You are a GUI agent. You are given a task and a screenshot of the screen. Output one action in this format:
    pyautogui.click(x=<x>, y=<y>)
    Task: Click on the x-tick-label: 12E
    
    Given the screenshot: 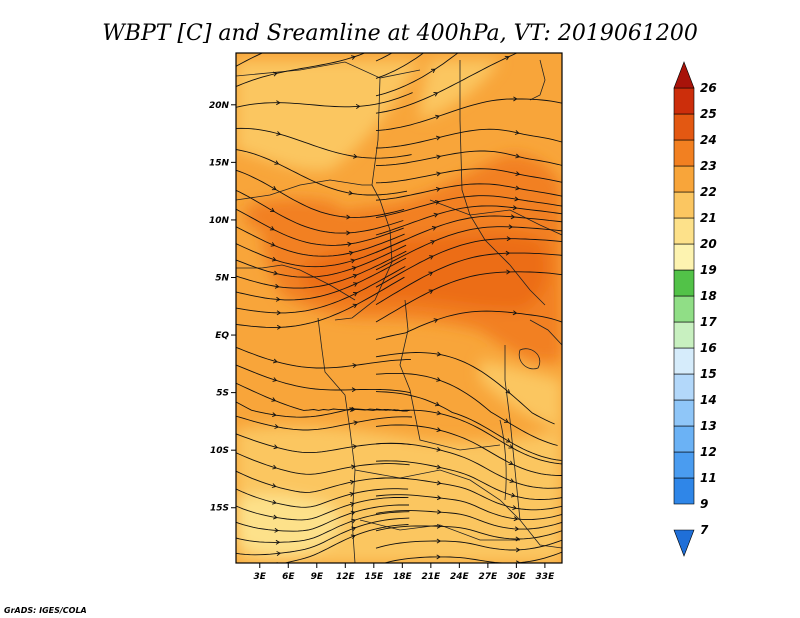 What is the action you would take?
    pyautogui.click(x=346, y=577)
    